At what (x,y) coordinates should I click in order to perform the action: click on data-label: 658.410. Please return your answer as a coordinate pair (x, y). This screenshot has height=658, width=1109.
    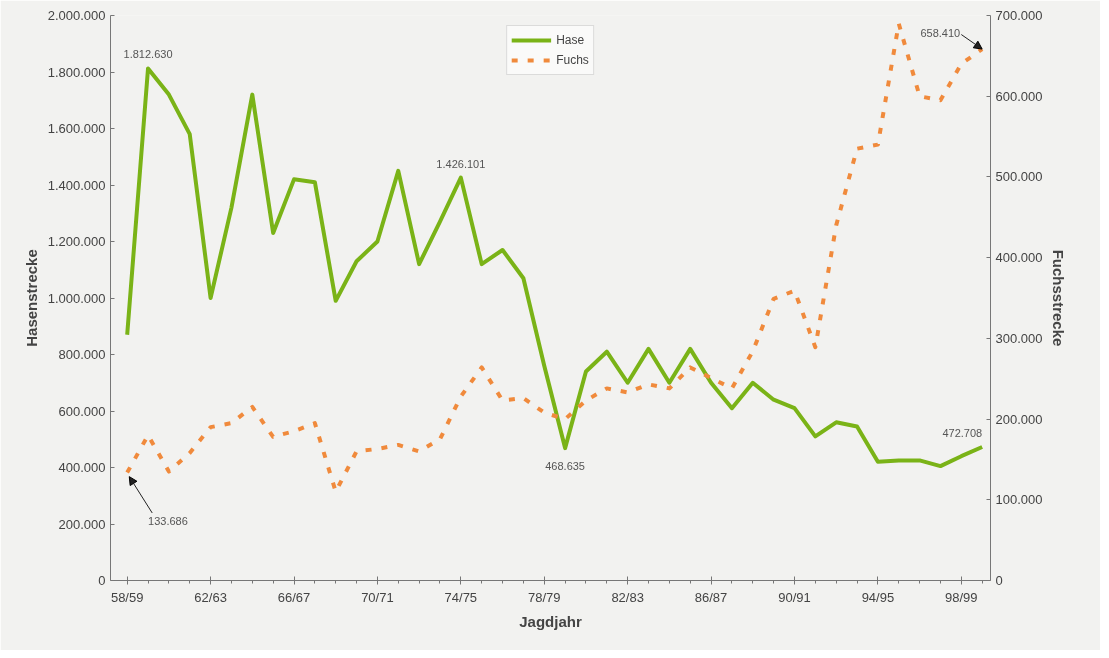
    Looking at the image, I should click on (940, 33).